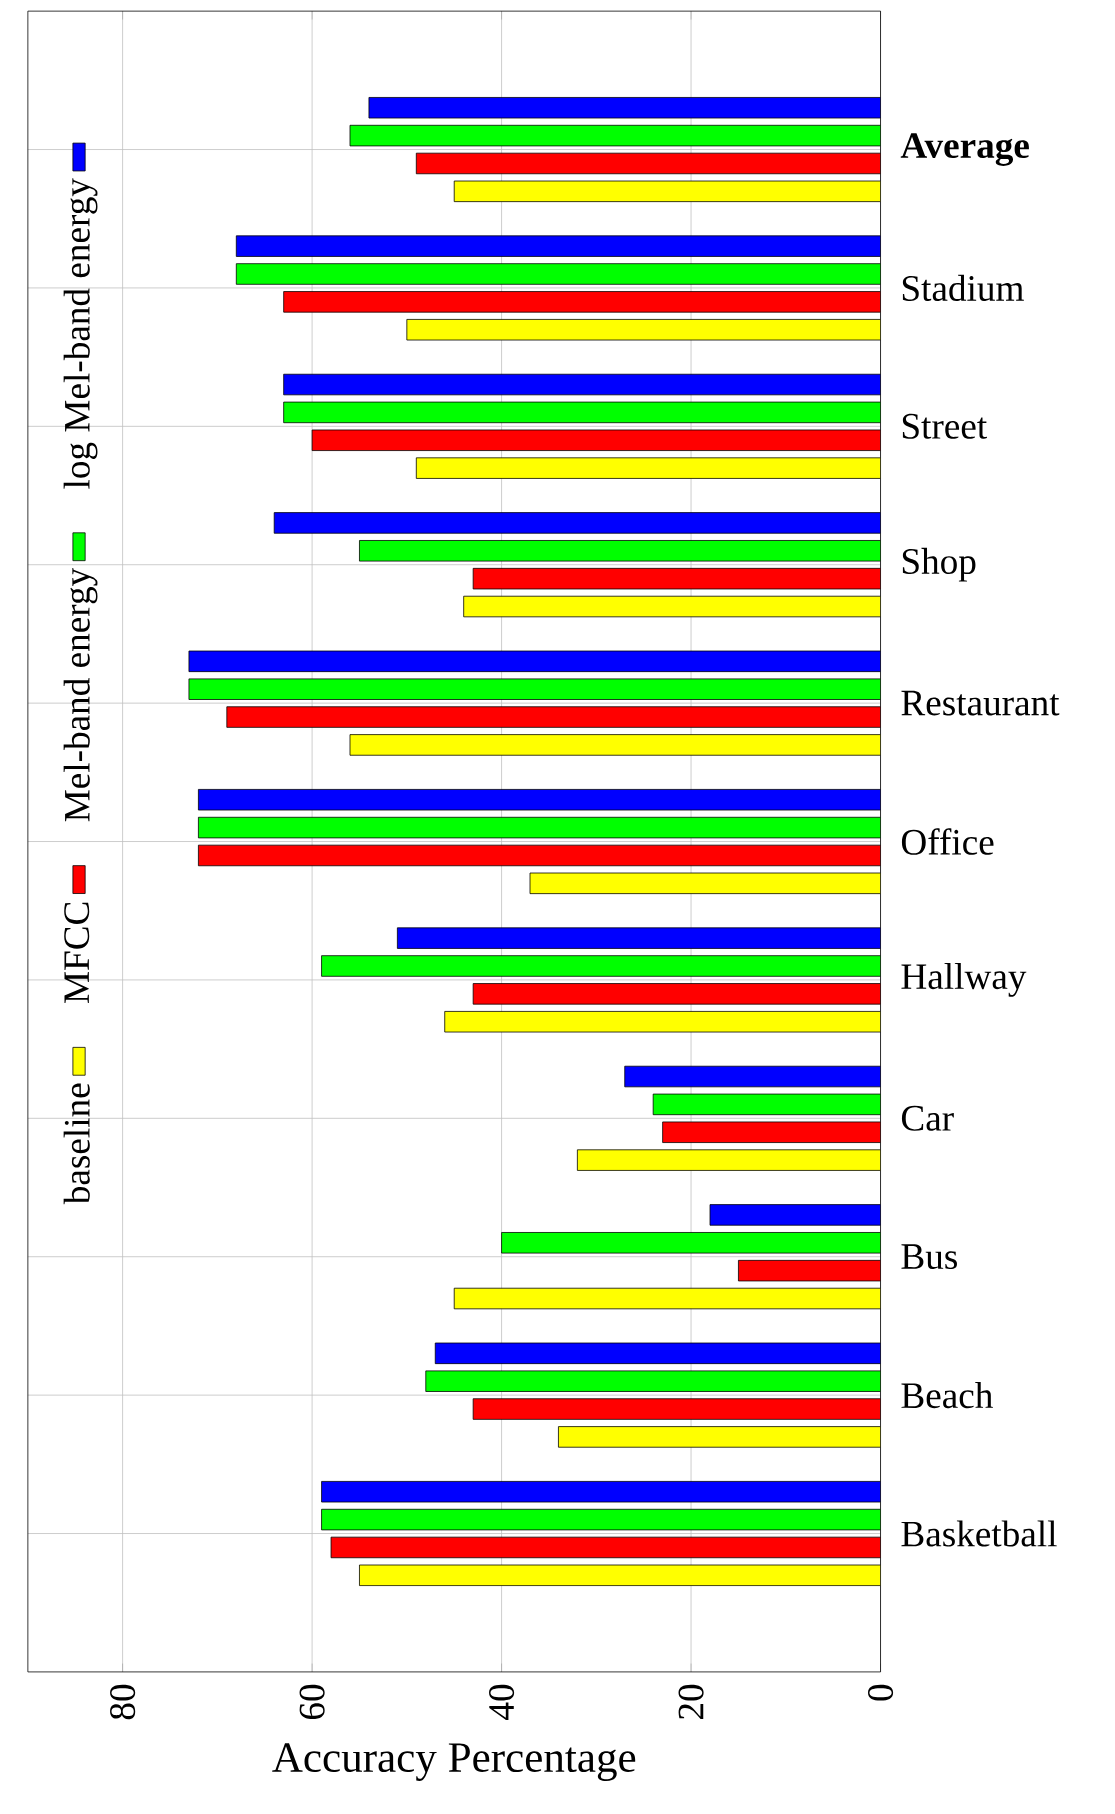  What do you see at coordinates (939, 564) in the screenshot?
I see `y-tick-label: Shop` at bounding box center [939, 564].